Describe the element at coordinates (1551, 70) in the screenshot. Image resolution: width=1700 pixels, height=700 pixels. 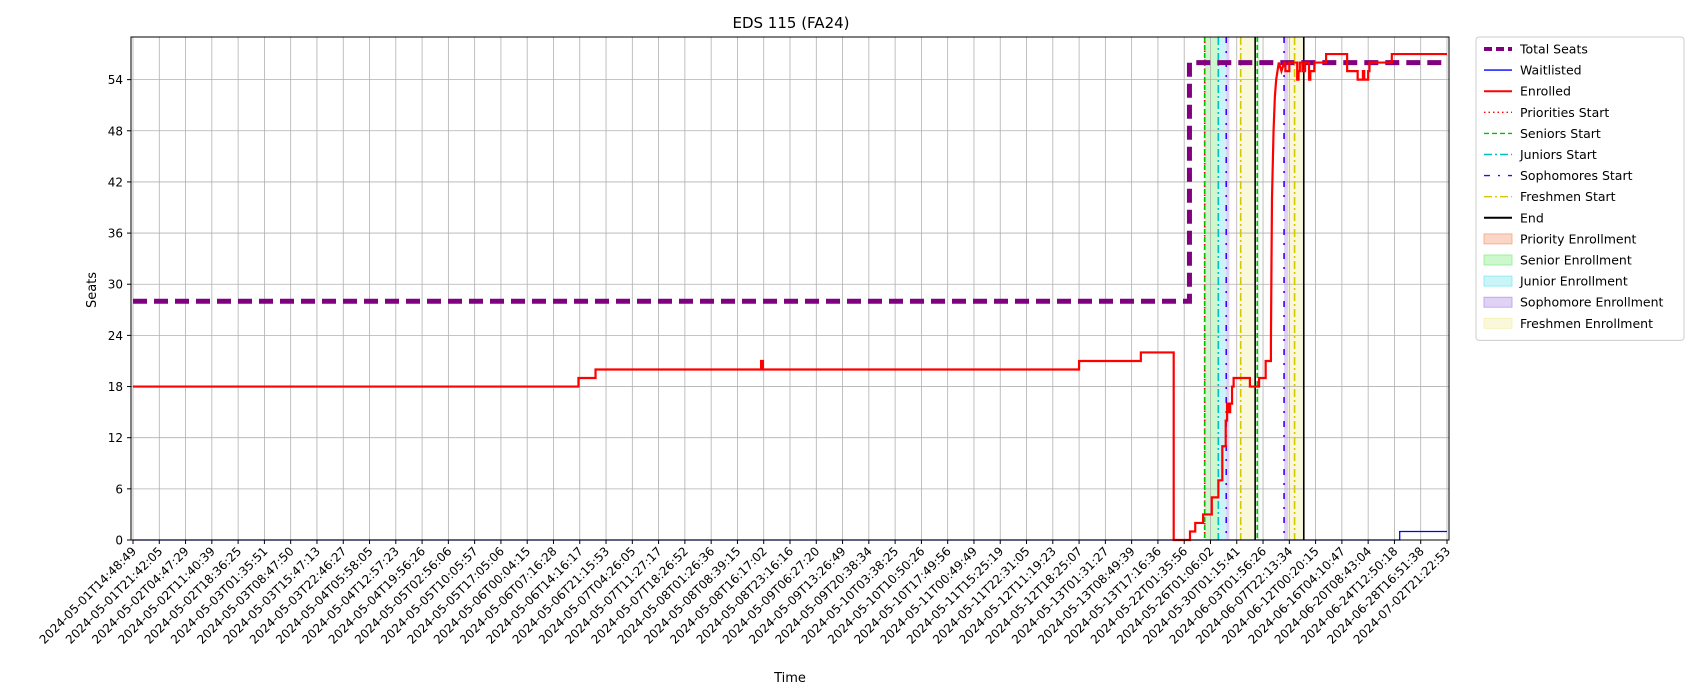
I see `legend-label: Waitlisted` at that location.